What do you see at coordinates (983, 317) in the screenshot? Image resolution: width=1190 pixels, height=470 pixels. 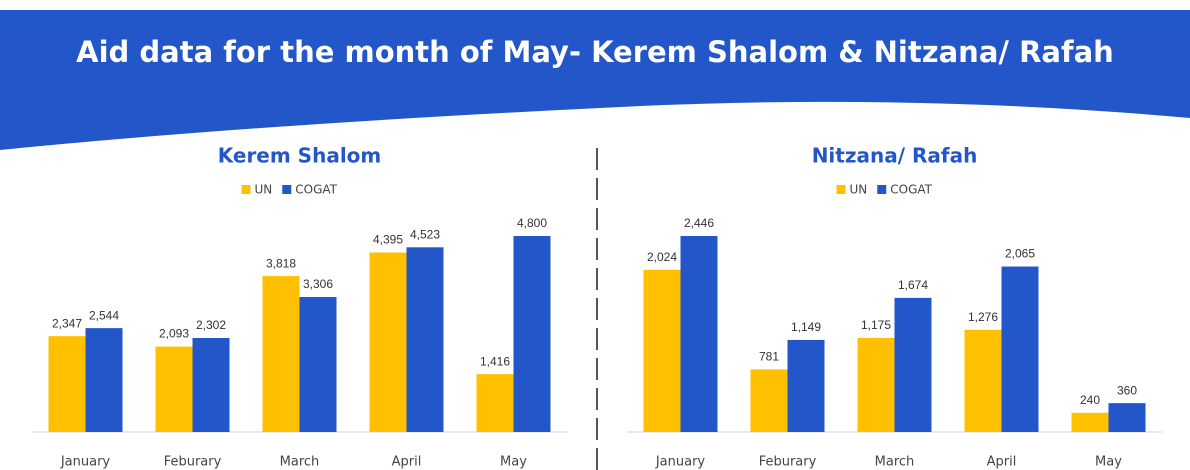 I see `data-label: 1,276` at bounding box center [983, 317].